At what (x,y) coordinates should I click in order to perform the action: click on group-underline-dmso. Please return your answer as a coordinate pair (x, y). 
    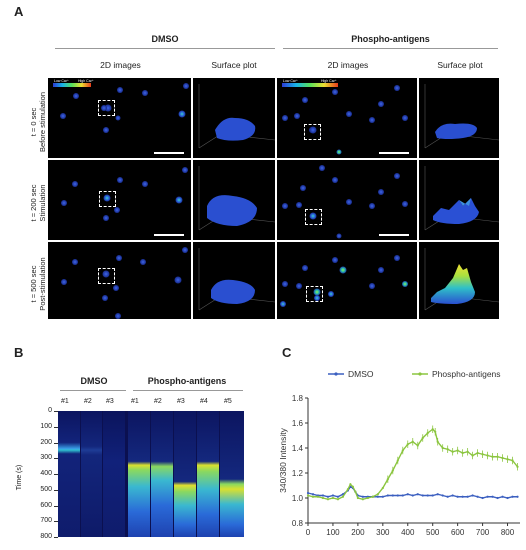
    Looking at the image, I should click on (165, 48).